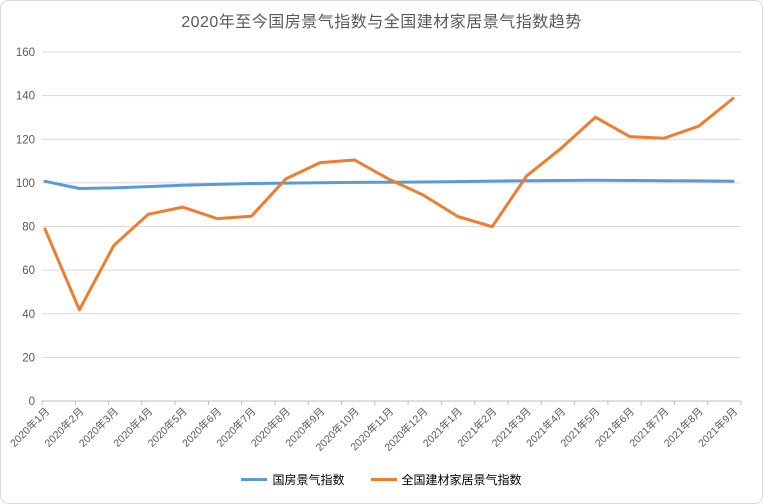 The image size is (763, 504). Describe the element at coordinates (28, 228) in the screenshot. I see `y-axis-tick-label-80: 80` at that location.